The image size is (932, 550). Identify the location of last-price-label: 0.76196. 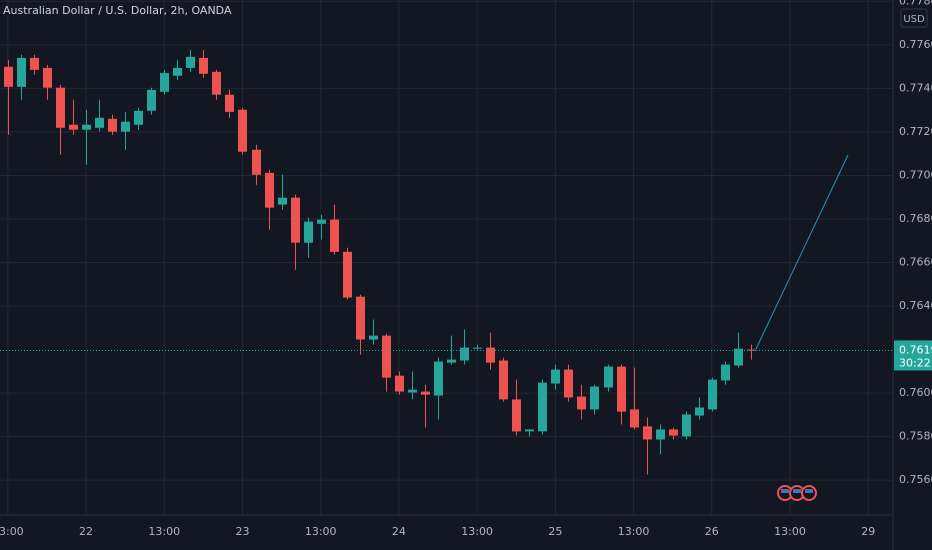
(915, 349).